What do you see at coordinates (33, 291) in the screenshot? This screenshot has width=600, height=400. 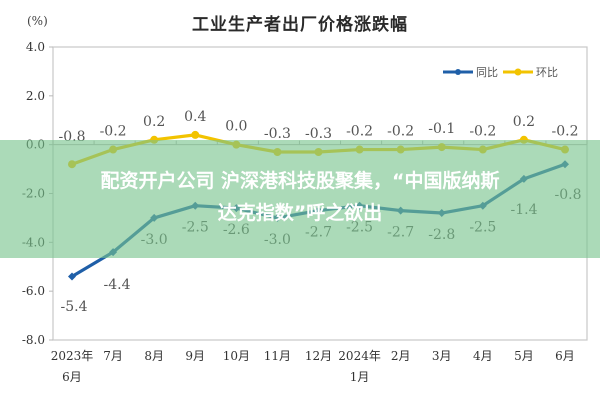 I see `y-tick-label: -6.0` at bounding box center [33, 291].